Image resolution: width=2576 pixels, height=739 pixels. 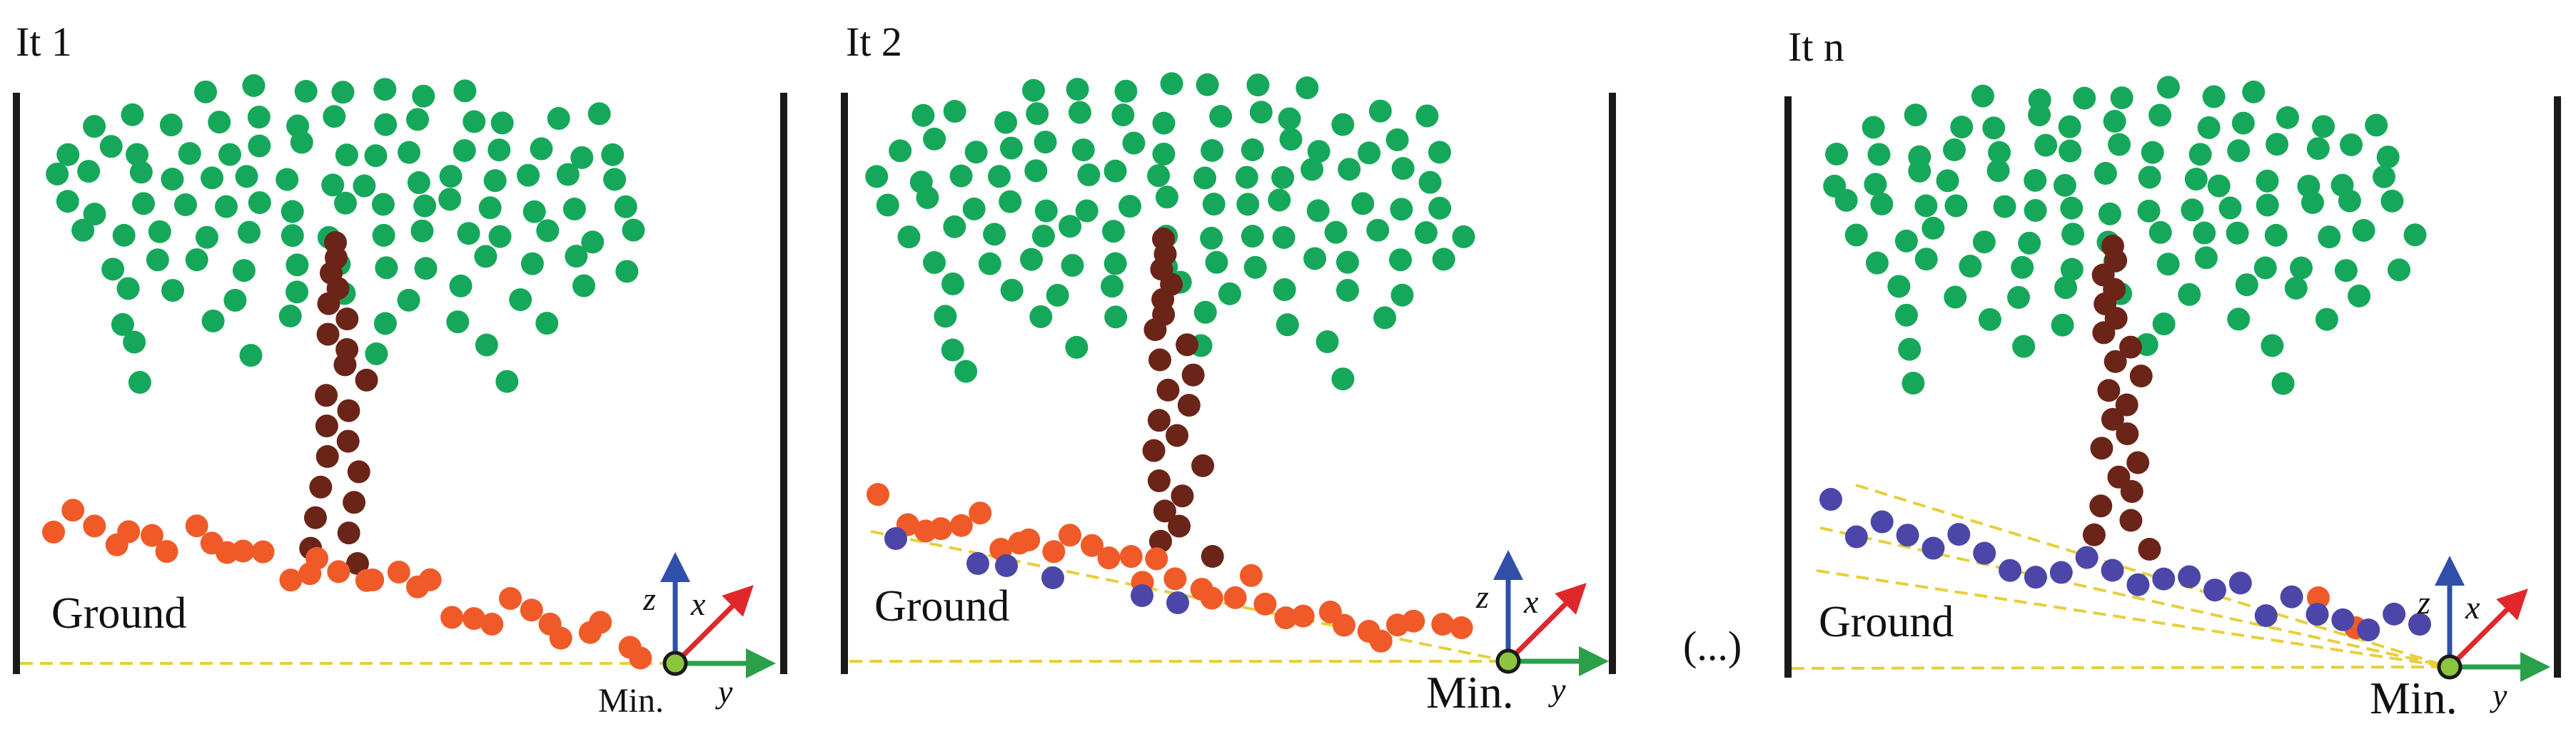 What do you see at coordinates (1470, 692) in the screenshot?
I see `min-label: Min.` at bounding box center [1470, 692].